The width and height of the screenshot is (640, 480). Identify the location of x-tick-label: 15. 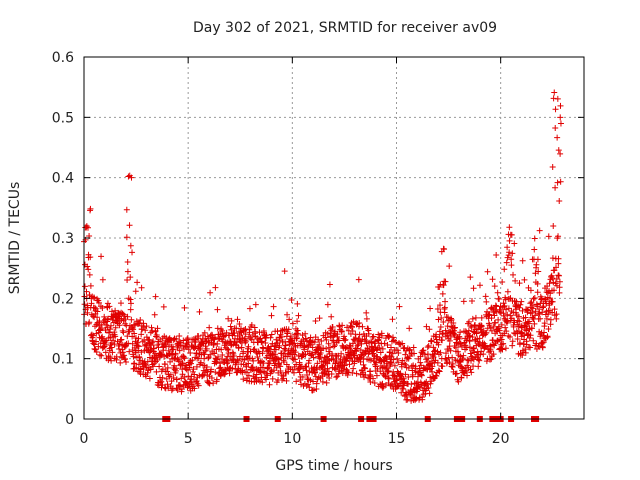
(397, 439).